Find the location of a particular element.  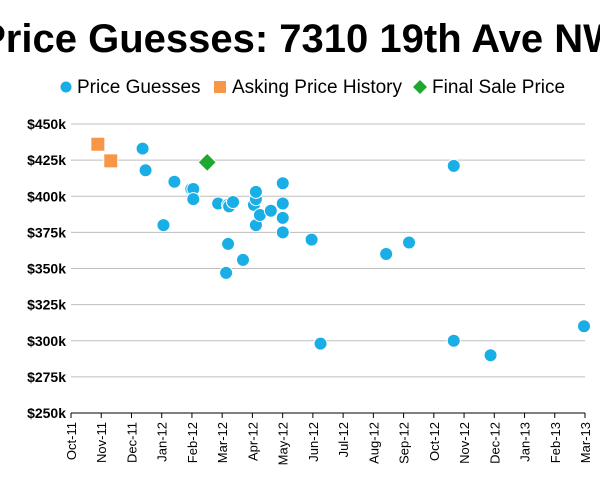

y-tick-label: $350k is located at coordinates (46, 269).